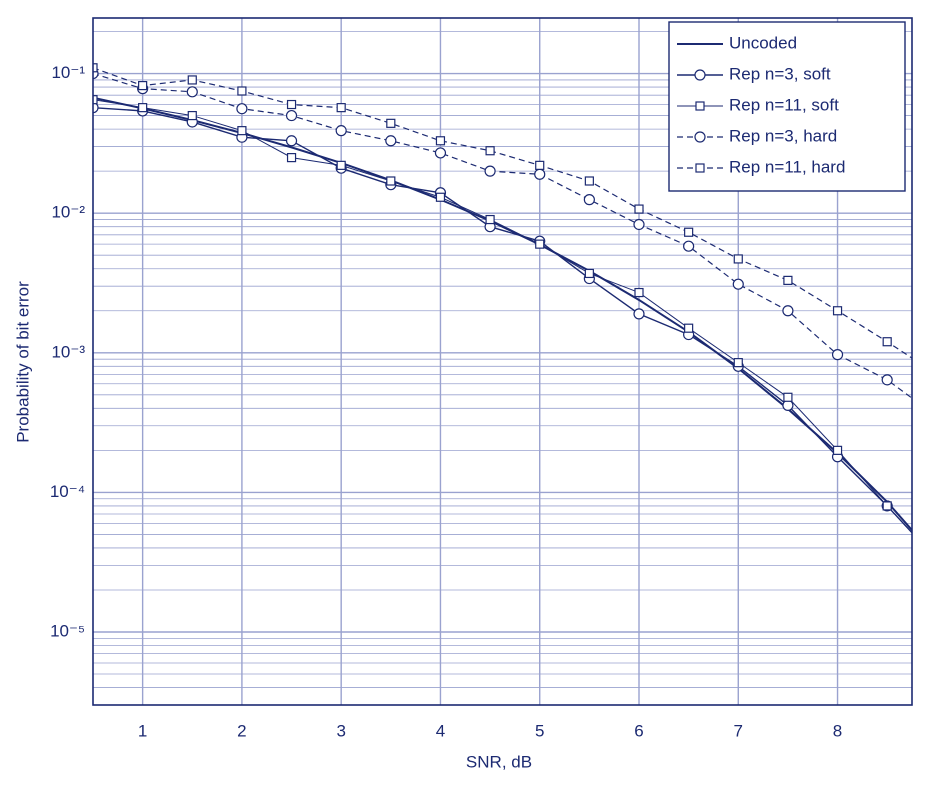  Describe the element at coordinates (68, 72) in the screenshot. I see `y-tick-label: 10⁻¹` at that location.